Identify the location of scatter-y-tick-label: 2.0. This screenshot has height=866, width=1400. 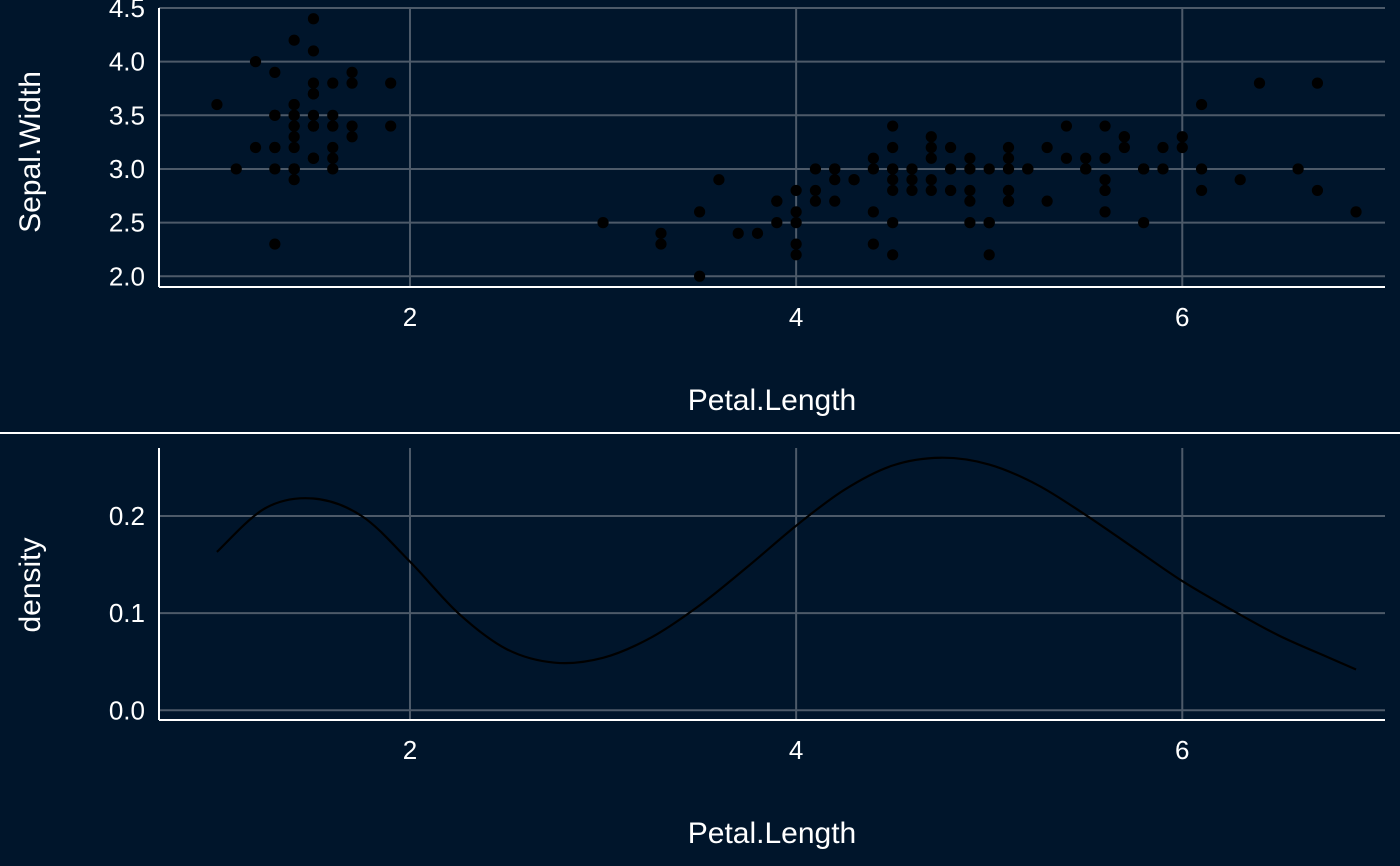
(127, 276).